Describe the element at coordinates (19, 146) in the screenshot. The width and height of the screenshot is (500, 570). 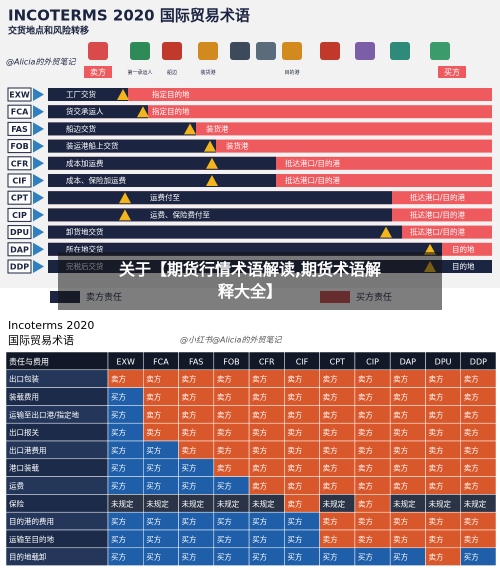
I see `term-code: FOB` at that location.